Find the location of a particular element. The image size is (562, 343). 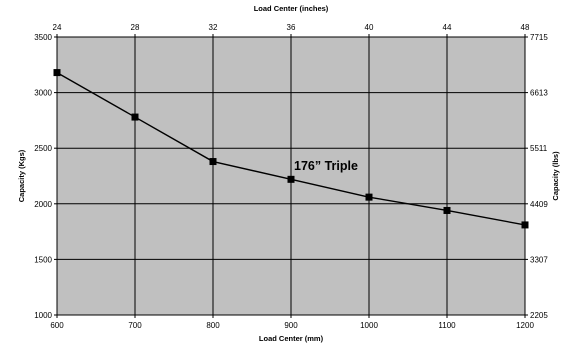

y-tick-label: 2000 is located at coordinates (43, 204).